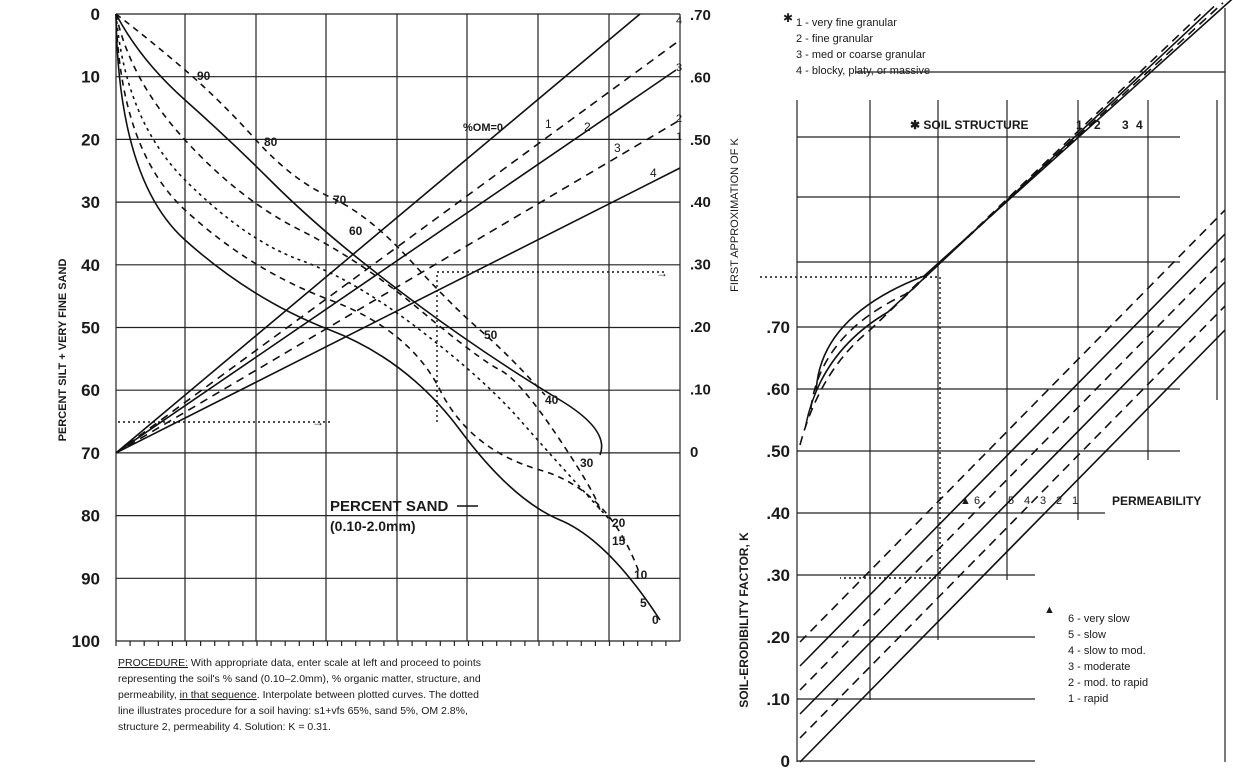  Describe the element at coordinates (389, 506) in the screenshot. I see `percent-sand-label: PERCENT SAND` at that location.